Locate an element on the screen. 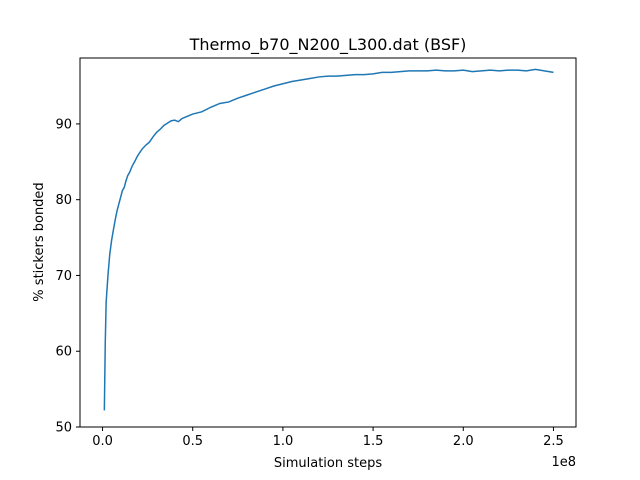 The width and height of the screenshot is (640, 480). x-tick-label: 0.5 is located at coordinates (192, 441).